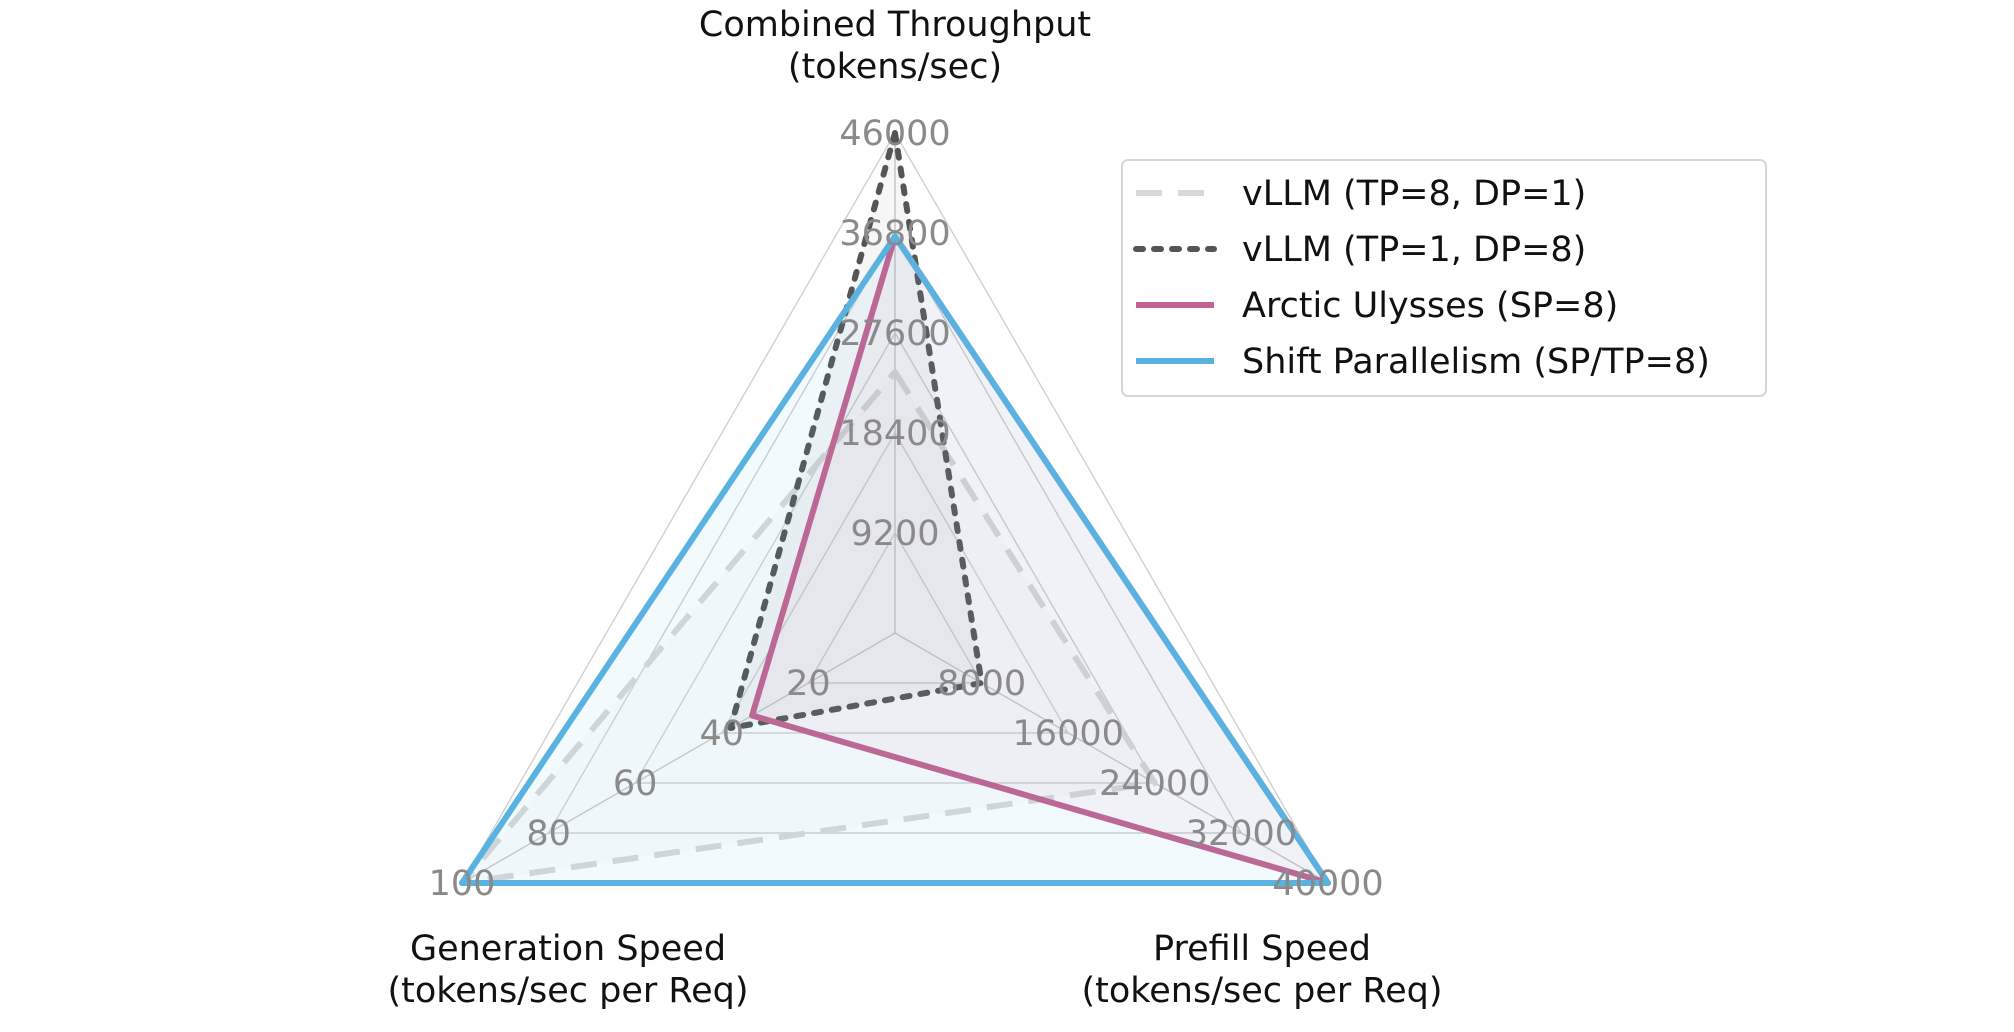 Image resolution: width=2014 pixels, height=1032 pixels. Describe the element at coordinates (1261, 970) in the screenshot. I see `axis-title-prefill: Prefill Speed (tokens/sec per Req)` at that location.